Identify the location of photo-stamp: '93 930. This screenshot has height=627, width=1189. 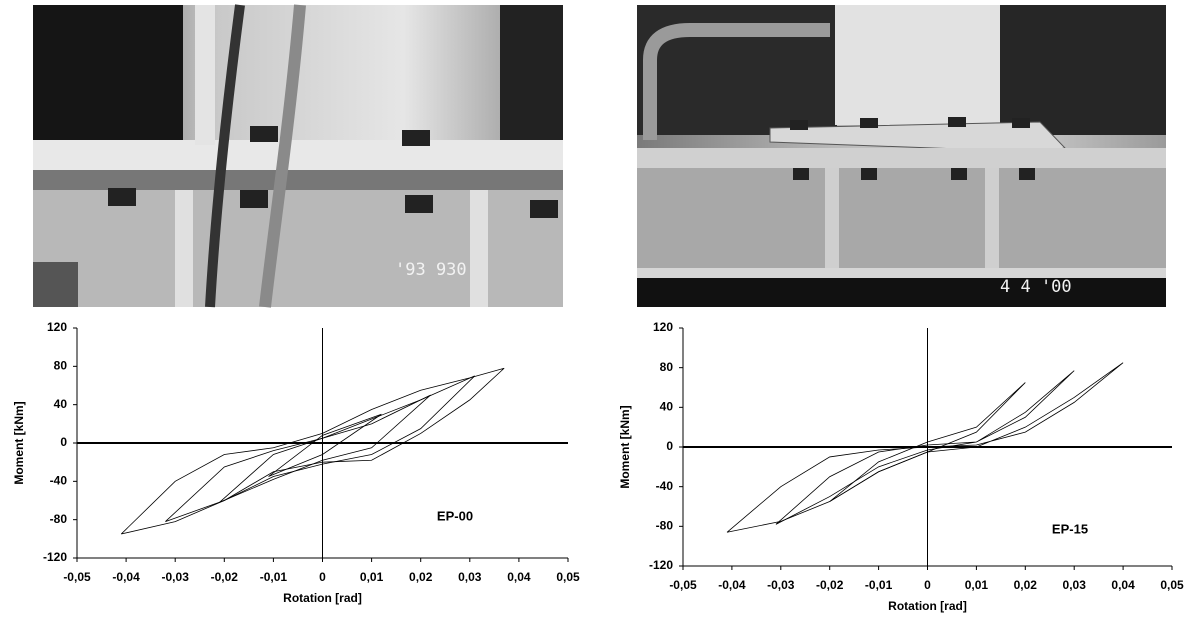
(431, 270).